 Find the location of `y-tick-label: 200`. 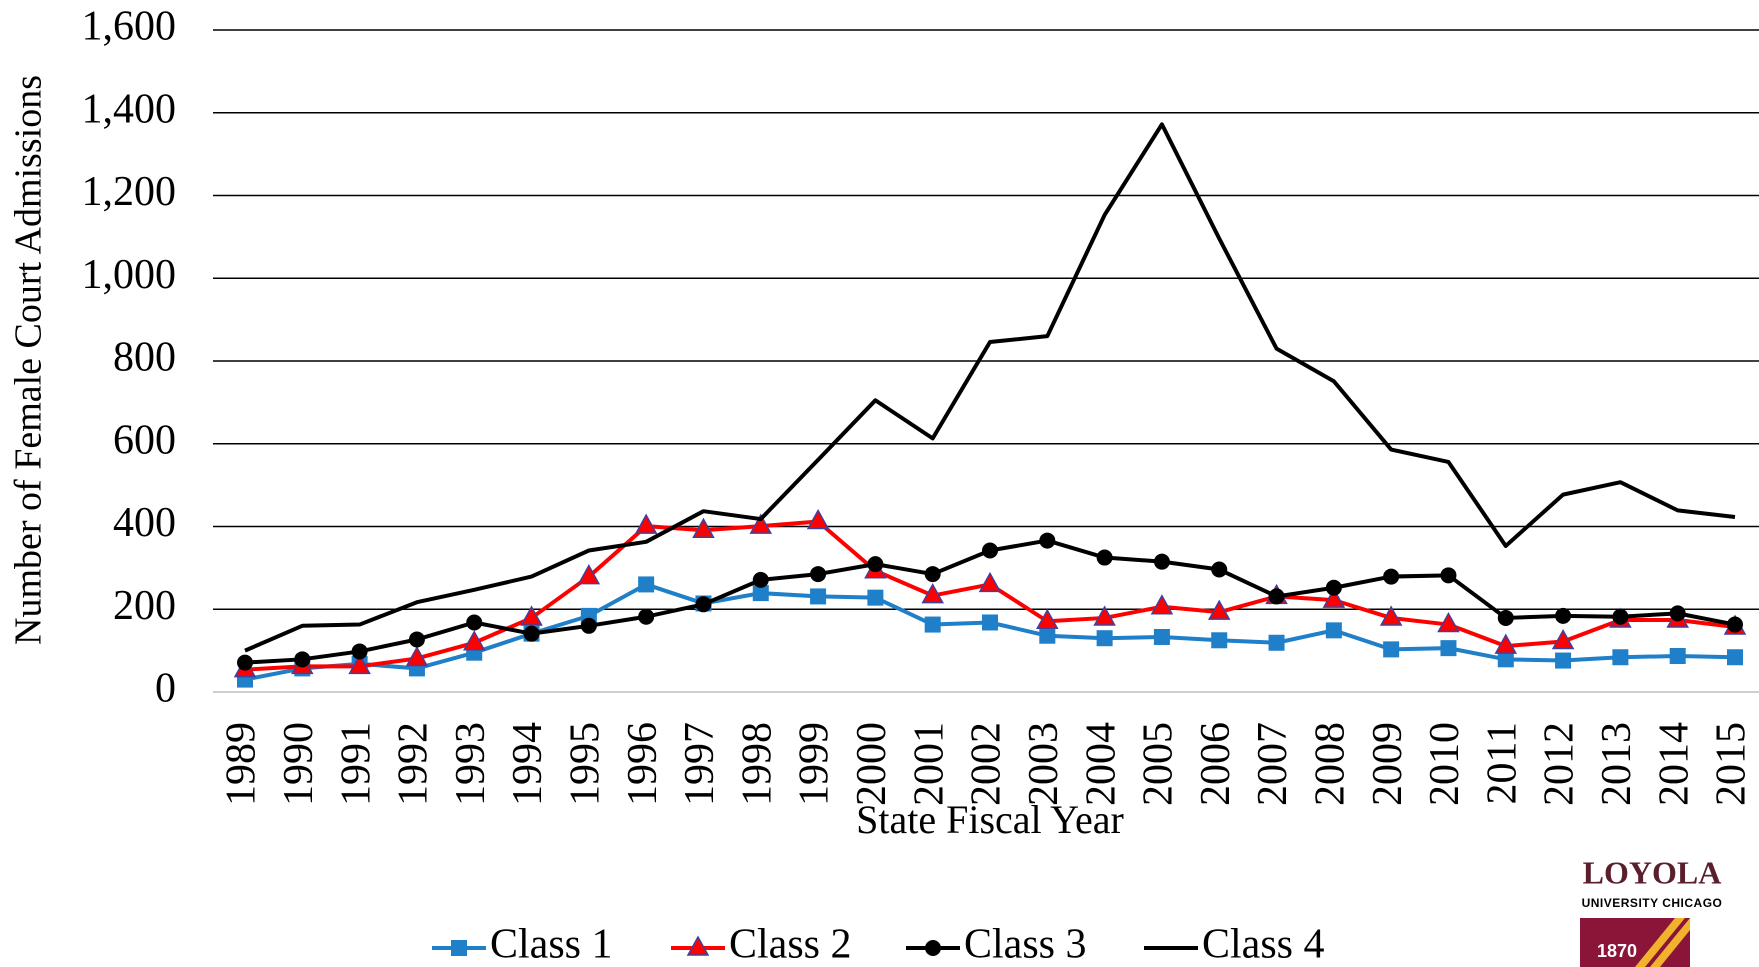

y-tick-label: 200 is located at coordinates (144, 606).